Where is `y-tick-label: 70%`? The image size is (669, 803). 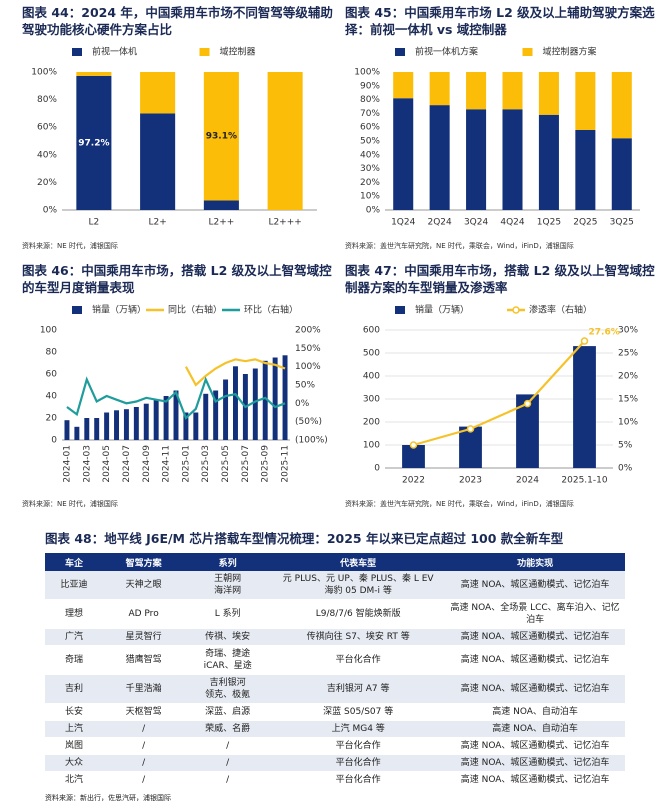
y-tick-label: 70% is located at coordinates (370, 114).